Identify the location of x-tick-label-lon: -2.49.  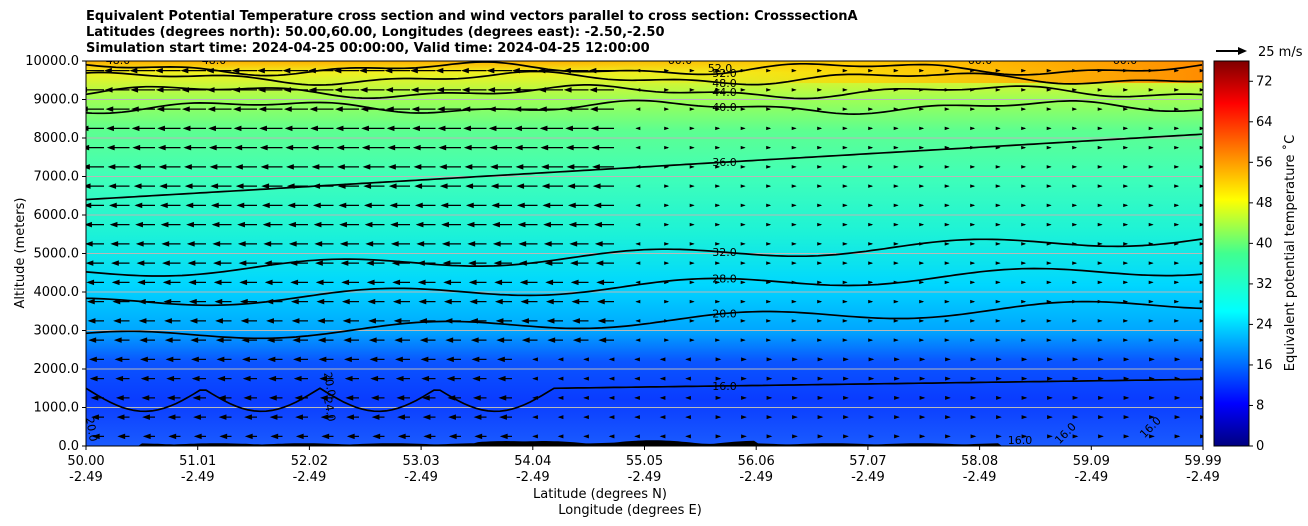
(645, 477).